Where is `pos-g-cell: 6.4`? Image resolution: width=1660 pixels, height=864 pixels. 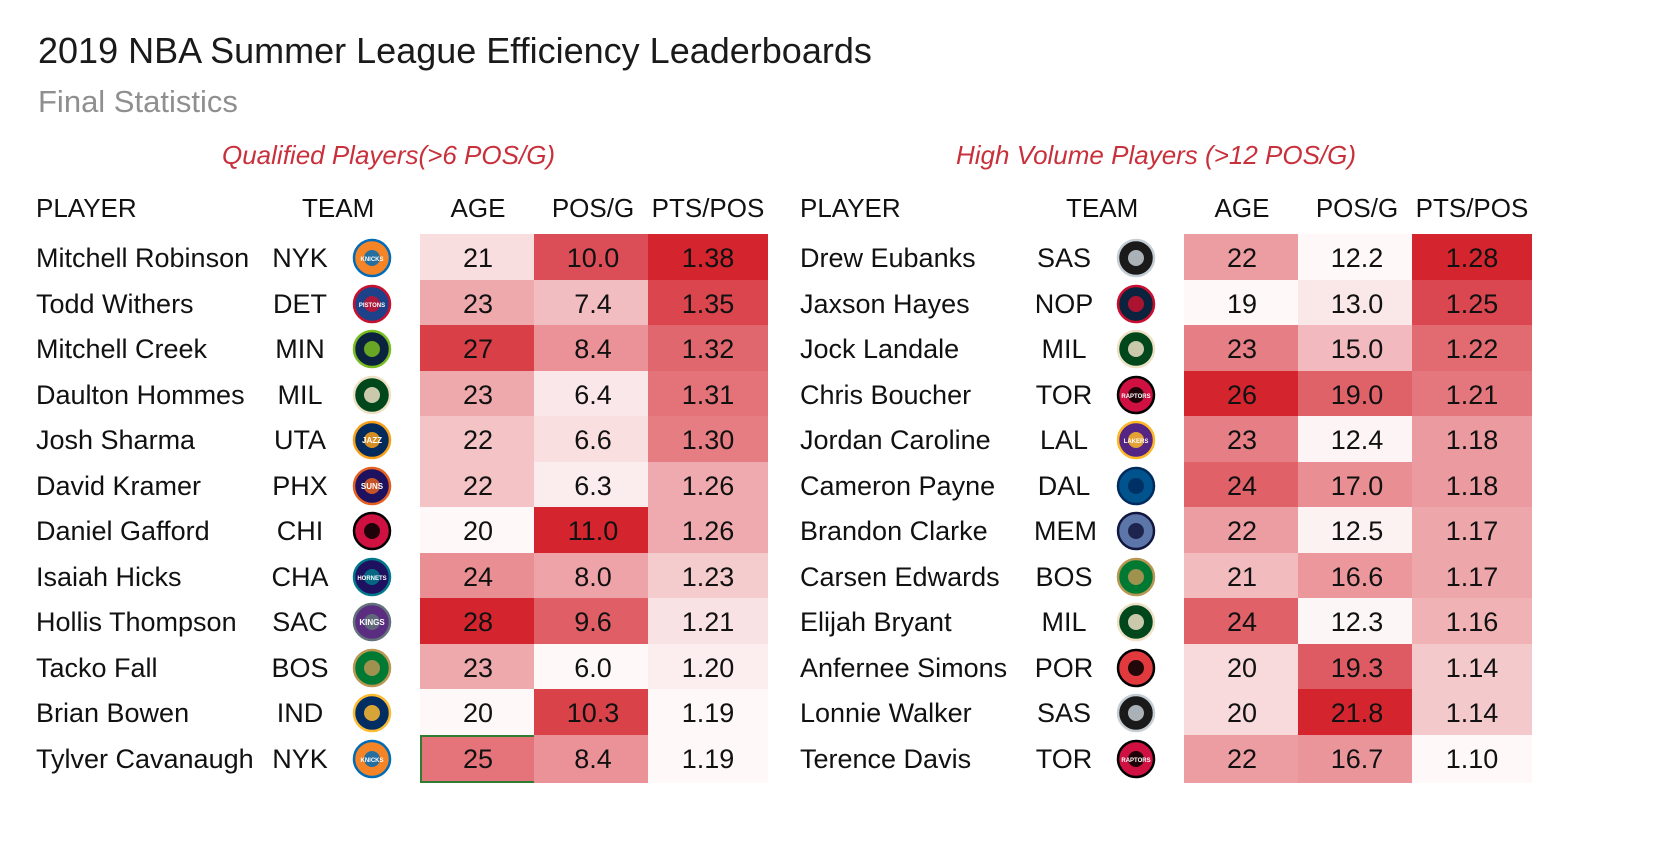
pos-g-cell: 6.4 is located at coordinates (593, 394).